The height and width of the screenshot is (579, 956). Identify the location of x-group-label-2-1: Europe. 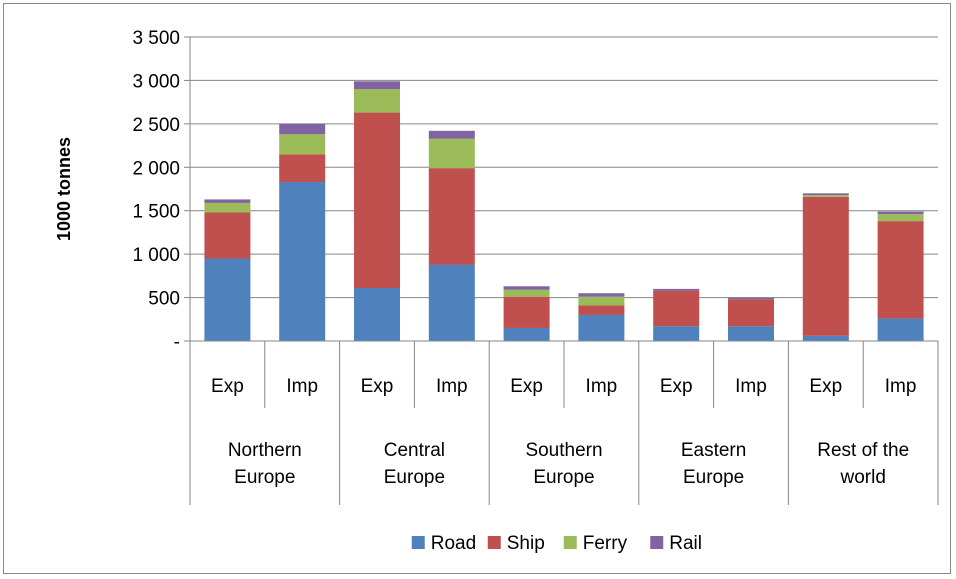
(563, 477).